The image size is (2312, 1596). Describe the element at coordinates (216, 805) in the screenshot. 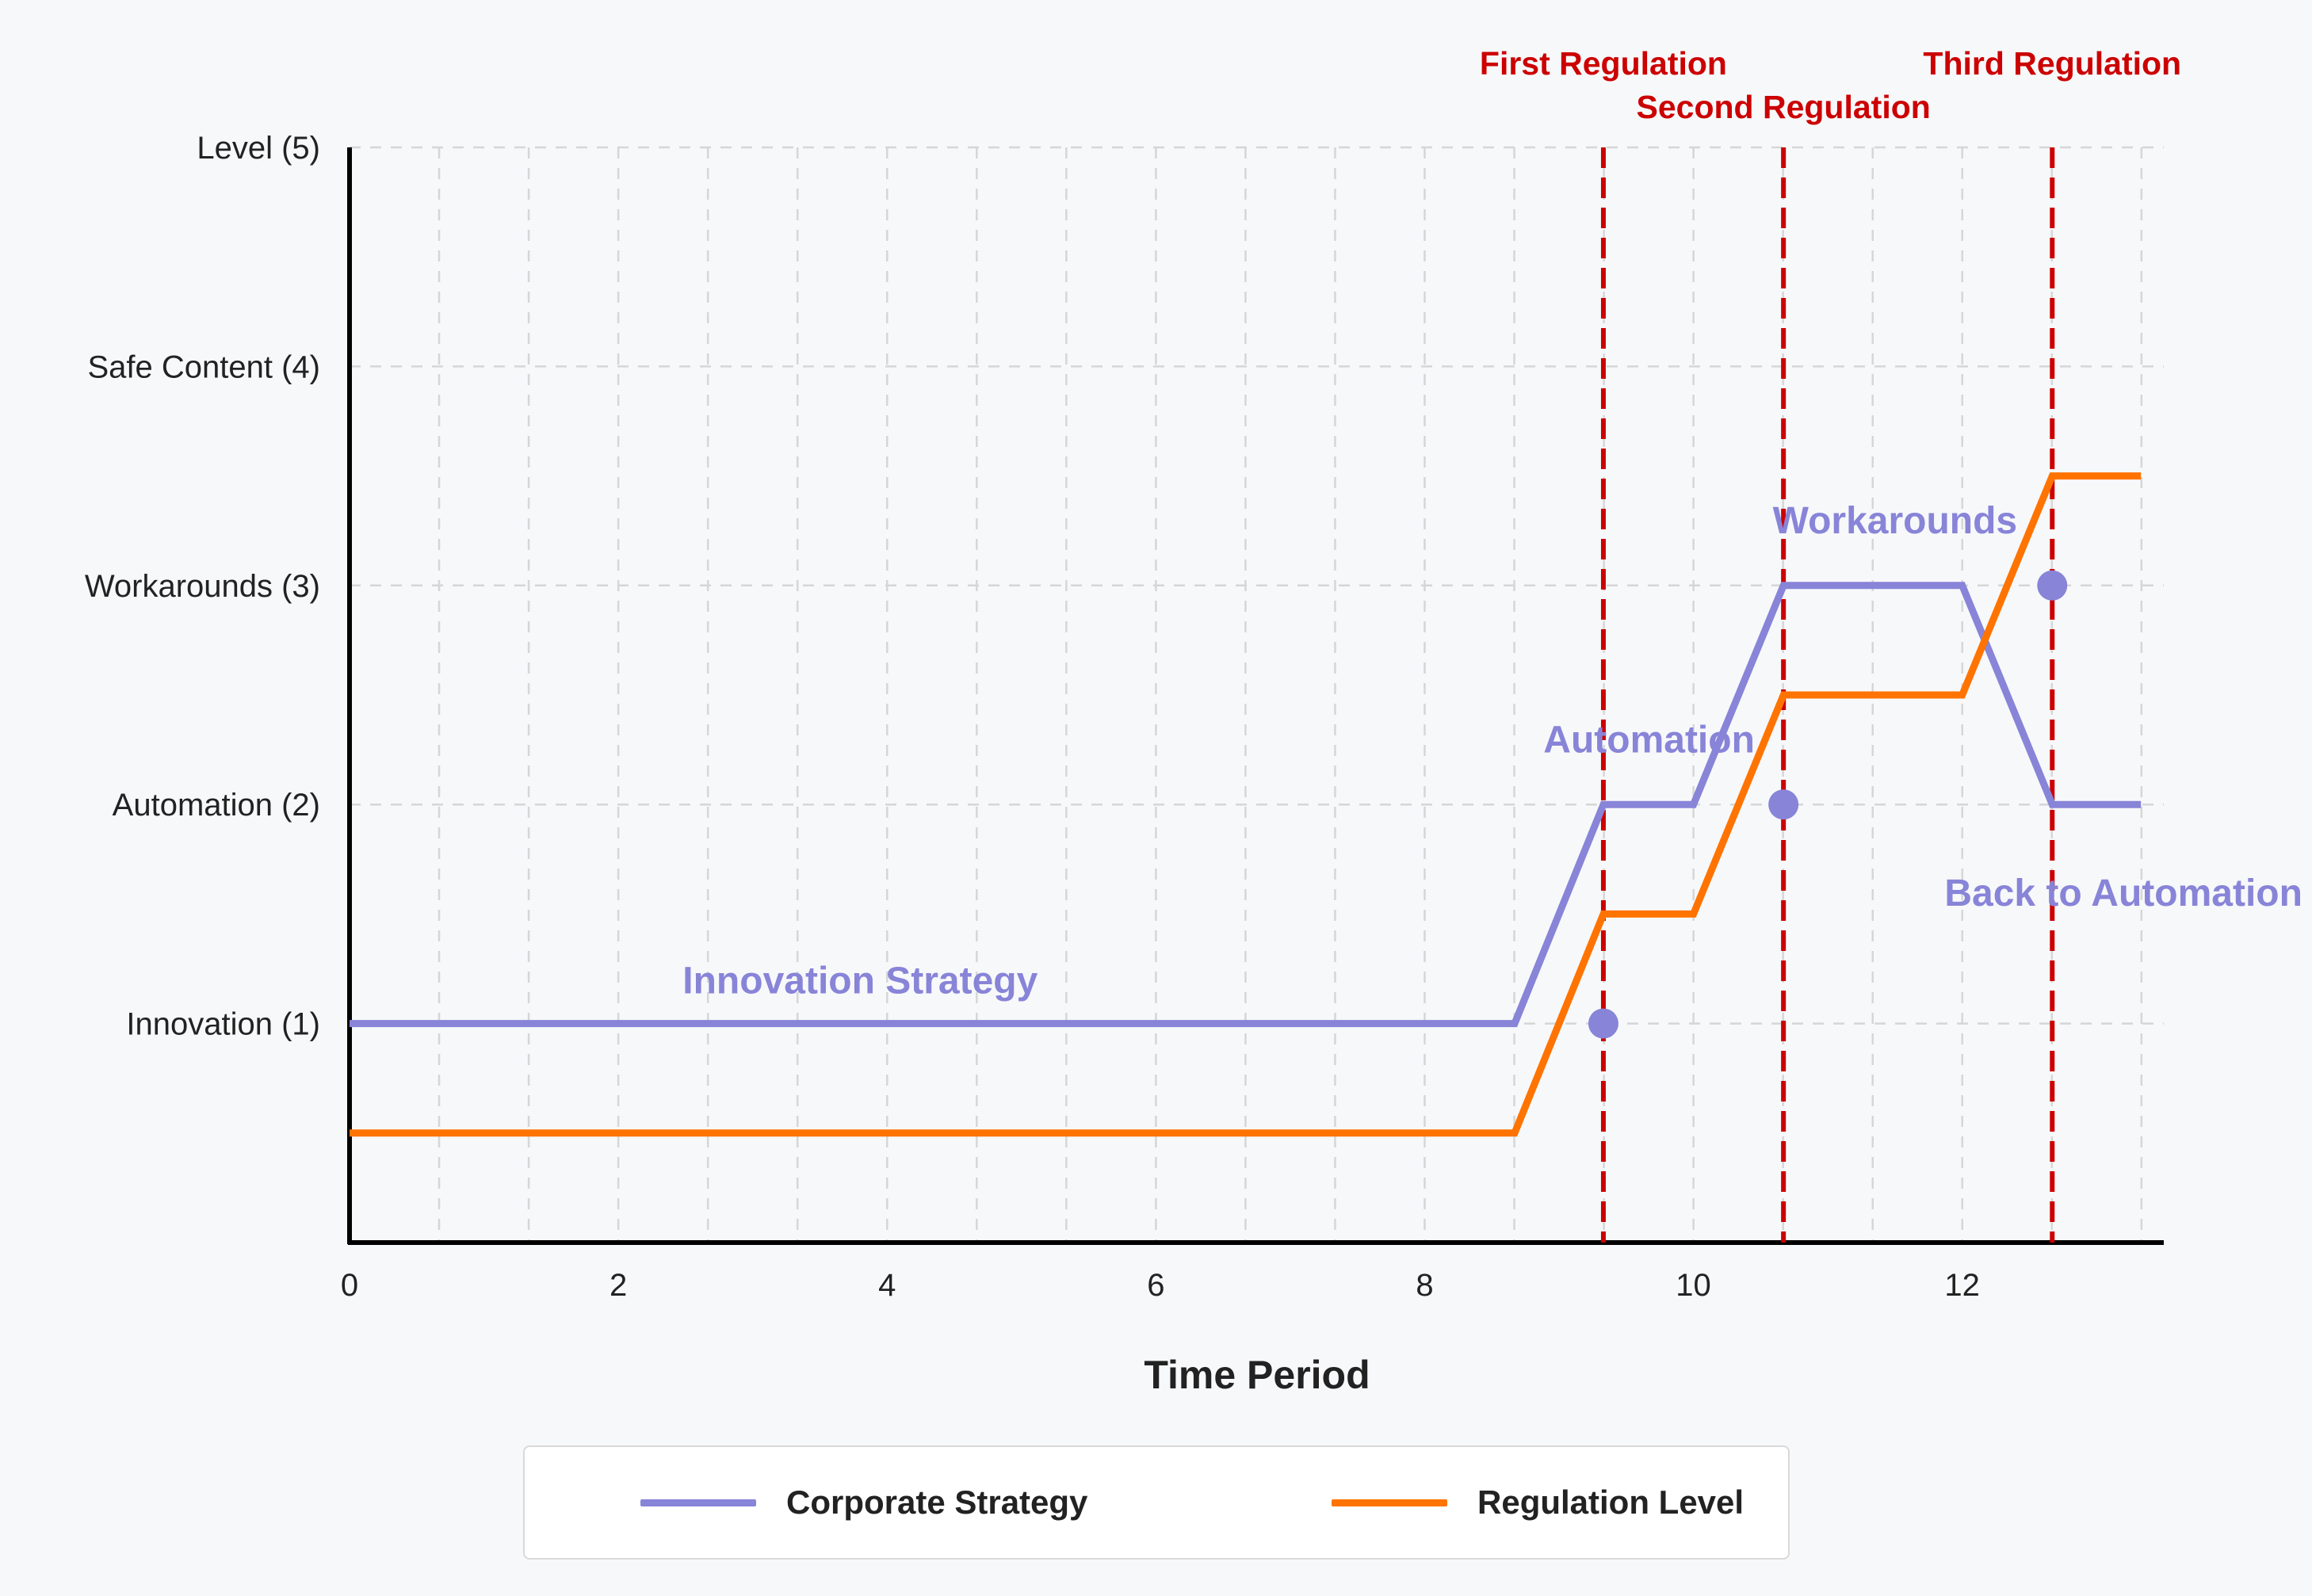

I see `y-tick-label: Automation (2)` at that location.